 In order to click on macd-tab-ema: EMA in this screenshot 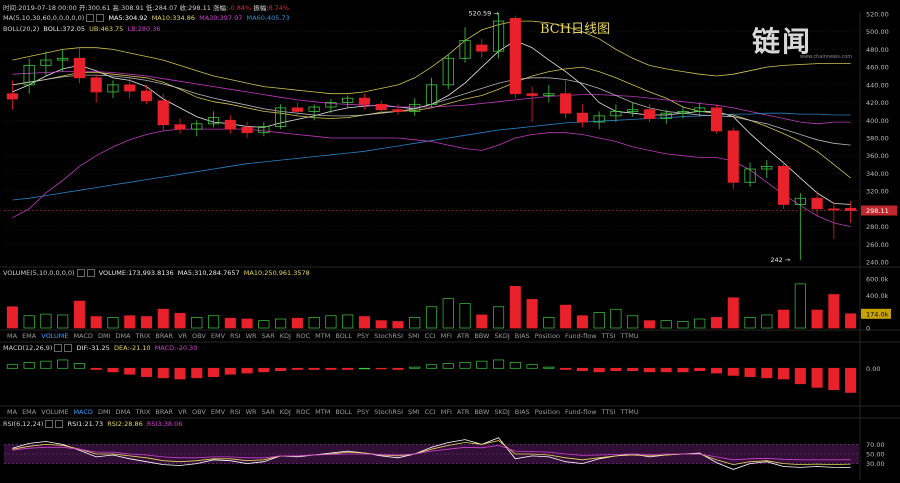, I will do `click(29, 412)`.